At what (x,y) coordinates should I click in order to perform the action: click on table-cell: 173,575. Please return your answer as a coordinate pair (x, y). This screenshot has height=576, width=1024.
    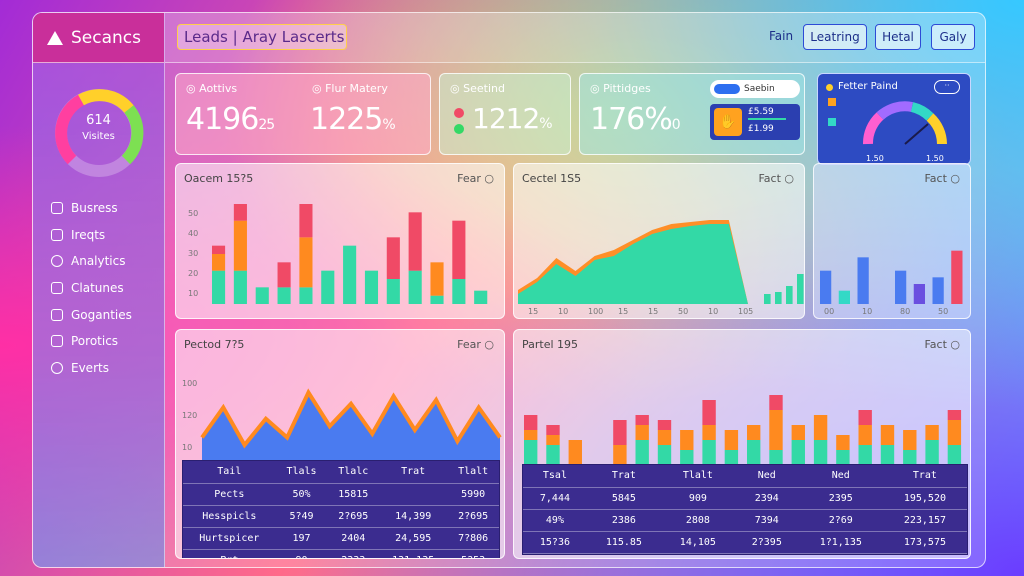
    Looking at the image, I should click on (924, 542).